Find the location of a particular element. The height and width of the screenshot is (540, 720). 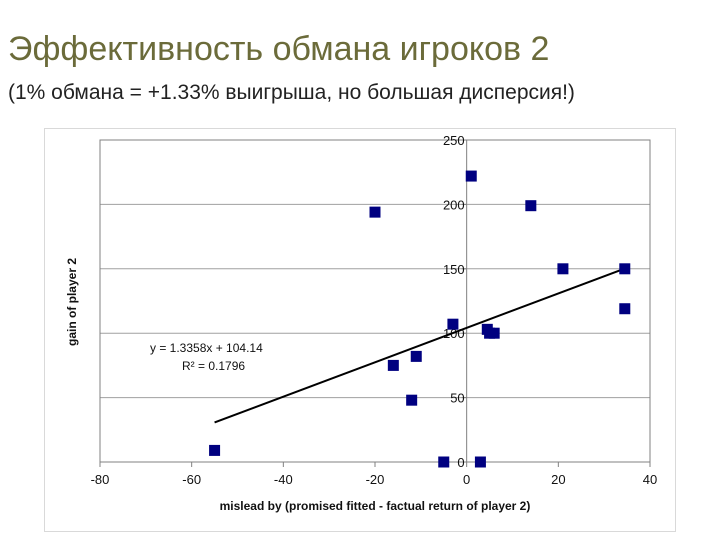

y-tick-label: 250 is located at coordinates (454, 140).